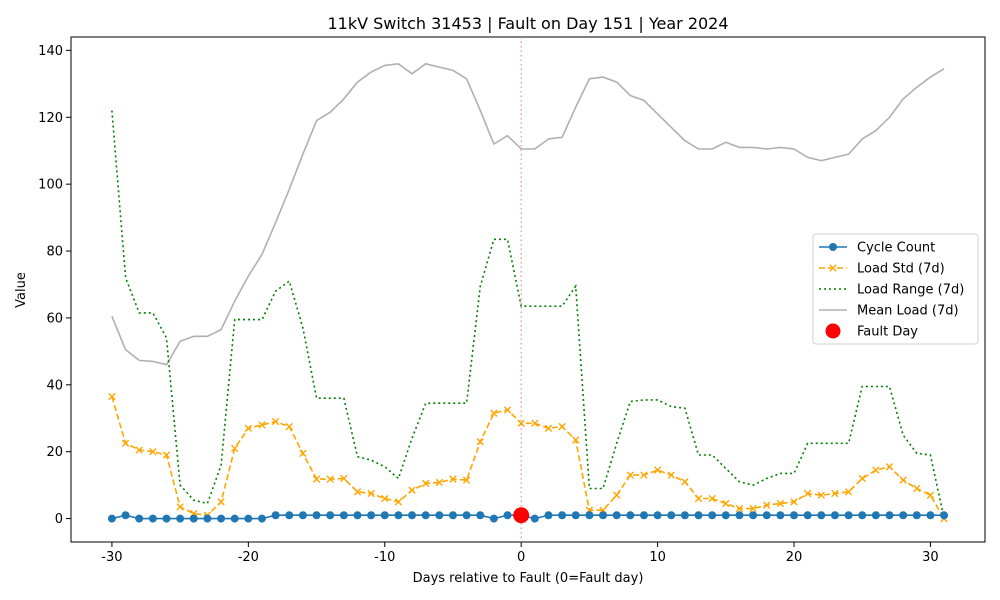 This screenshot has width=1000, height=600. Describe the element at coordinates (794, 557) in the screenshot. I see `x-tick-label: 20` at that location.